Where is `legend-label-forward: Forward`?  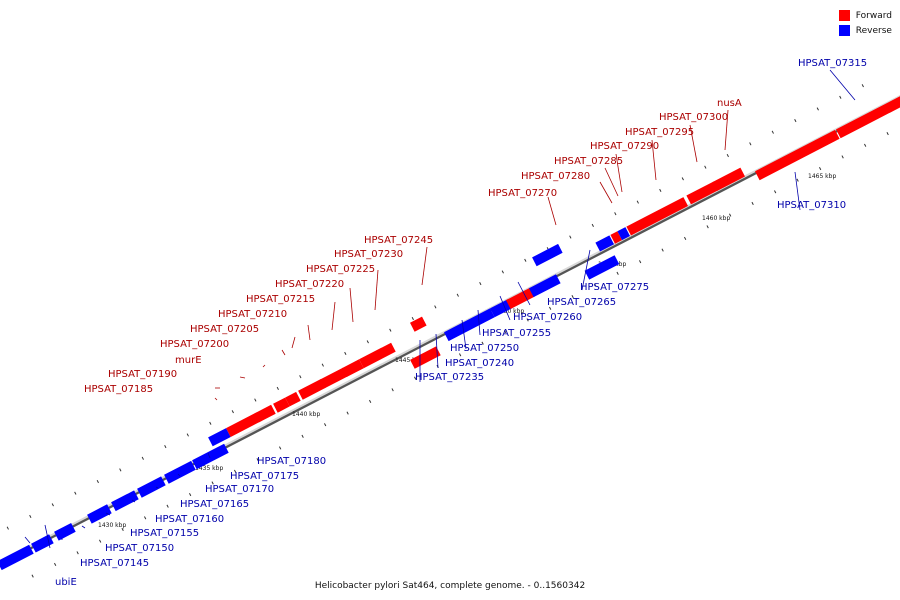
legend-label-forward: Forward is located at coordinates (873, 15).